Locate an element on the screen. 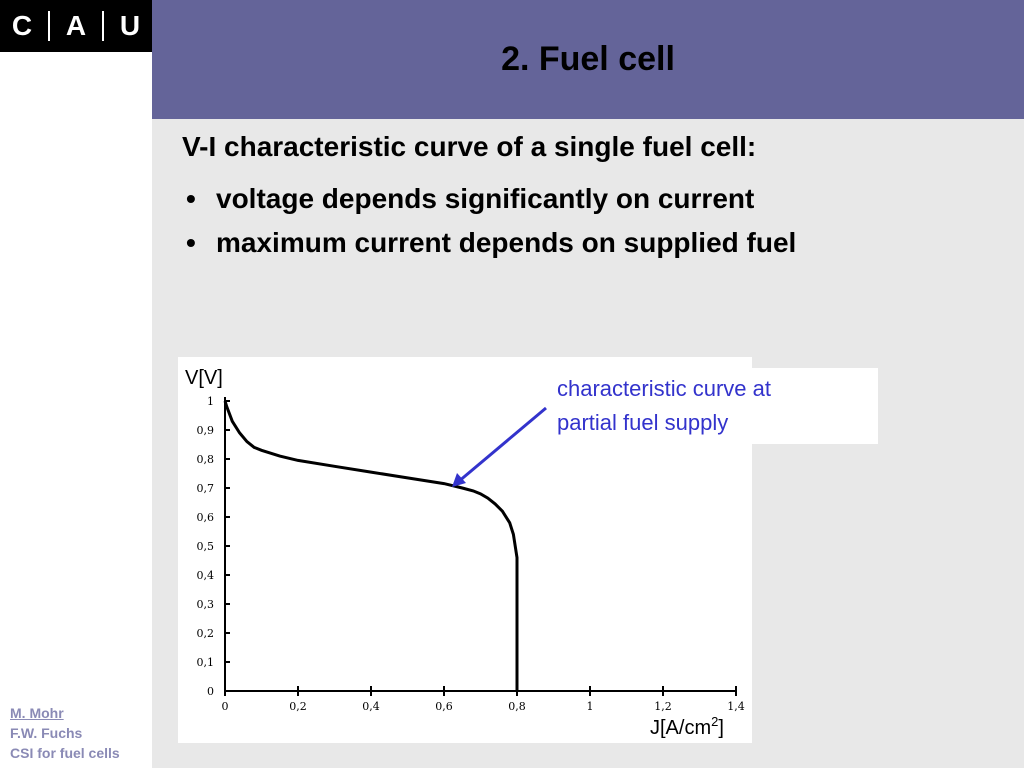  y-tick-label: 0,2 is located at coordinates (206, 633).